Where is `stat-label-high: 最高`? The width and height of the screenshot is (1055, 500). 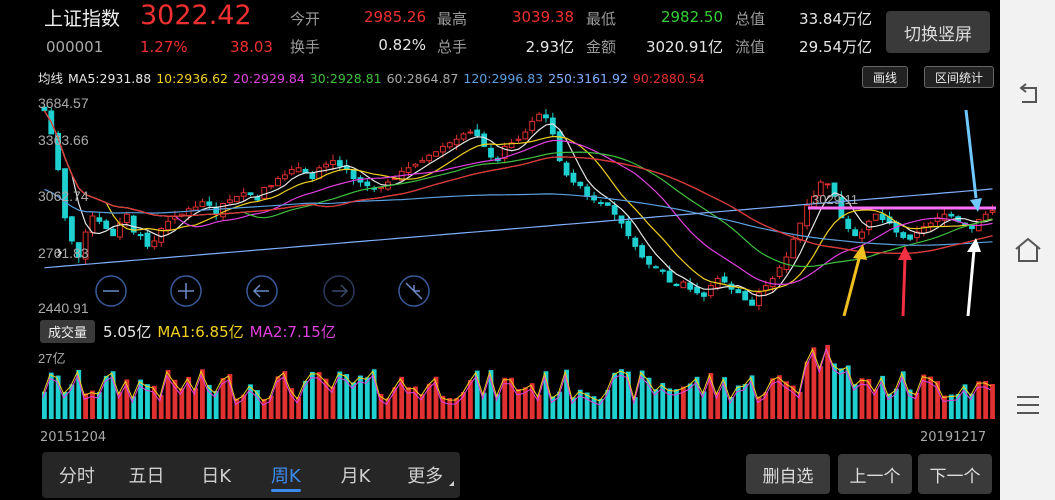 stat-label-high: 最高 is located at coordinates (452, 19).